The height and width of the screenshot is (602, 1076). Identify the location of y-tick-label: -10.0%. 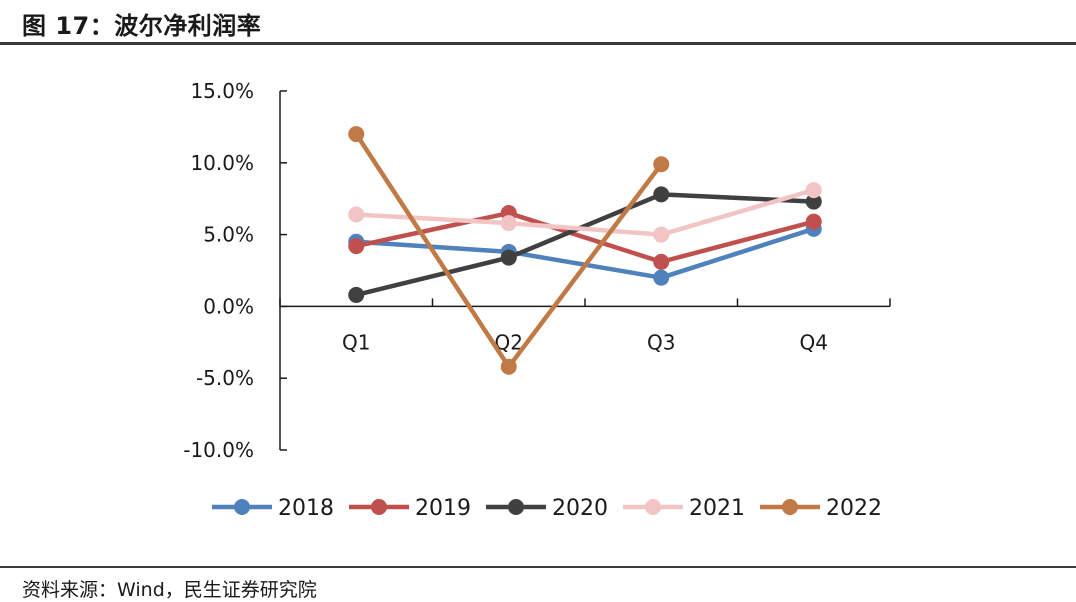
(218, 450).